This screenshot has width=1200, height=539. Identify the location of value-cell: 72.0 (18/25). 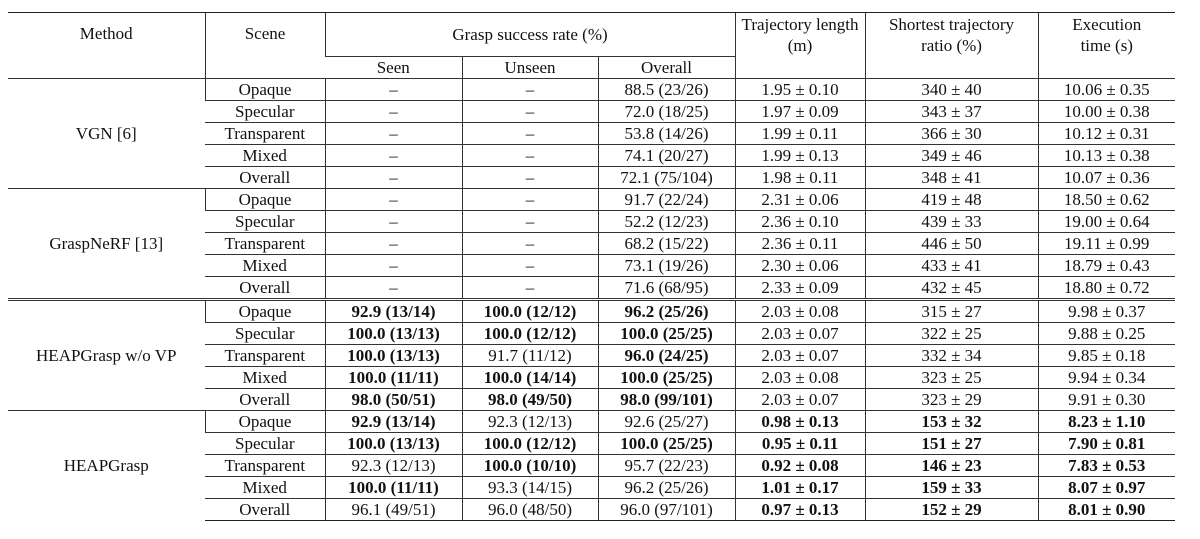
(666, 111).